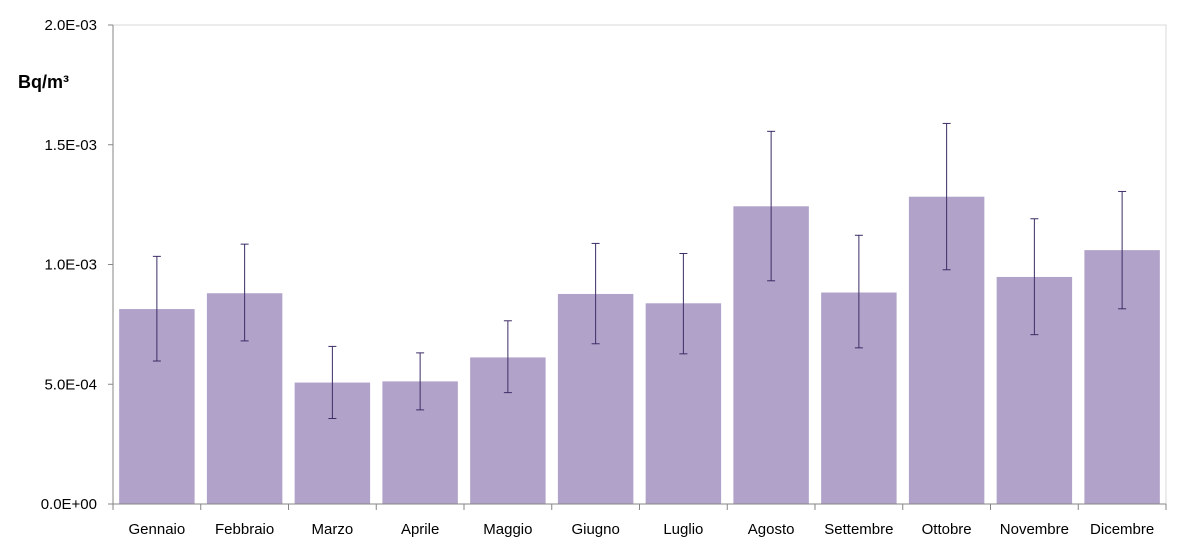 This screenshot has height=554, width=1189. Describe the element at coordinates (70, 384) in the screenshot. I see `y-tick-label: 5.0E-04` at that location.